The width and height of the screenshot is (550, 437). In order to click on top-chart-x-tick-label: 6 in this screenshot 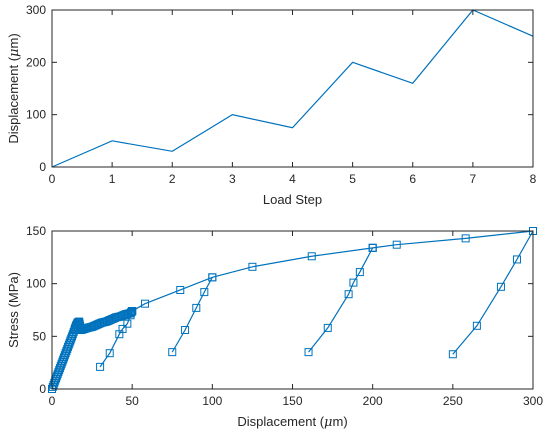, I will do `click(412, 179)`.